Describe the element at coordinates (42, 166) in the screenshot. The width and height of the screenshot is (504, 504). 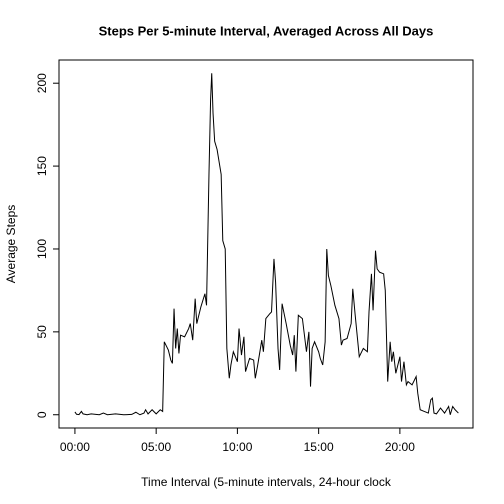
I see `y-tick-label: 150` at that location.